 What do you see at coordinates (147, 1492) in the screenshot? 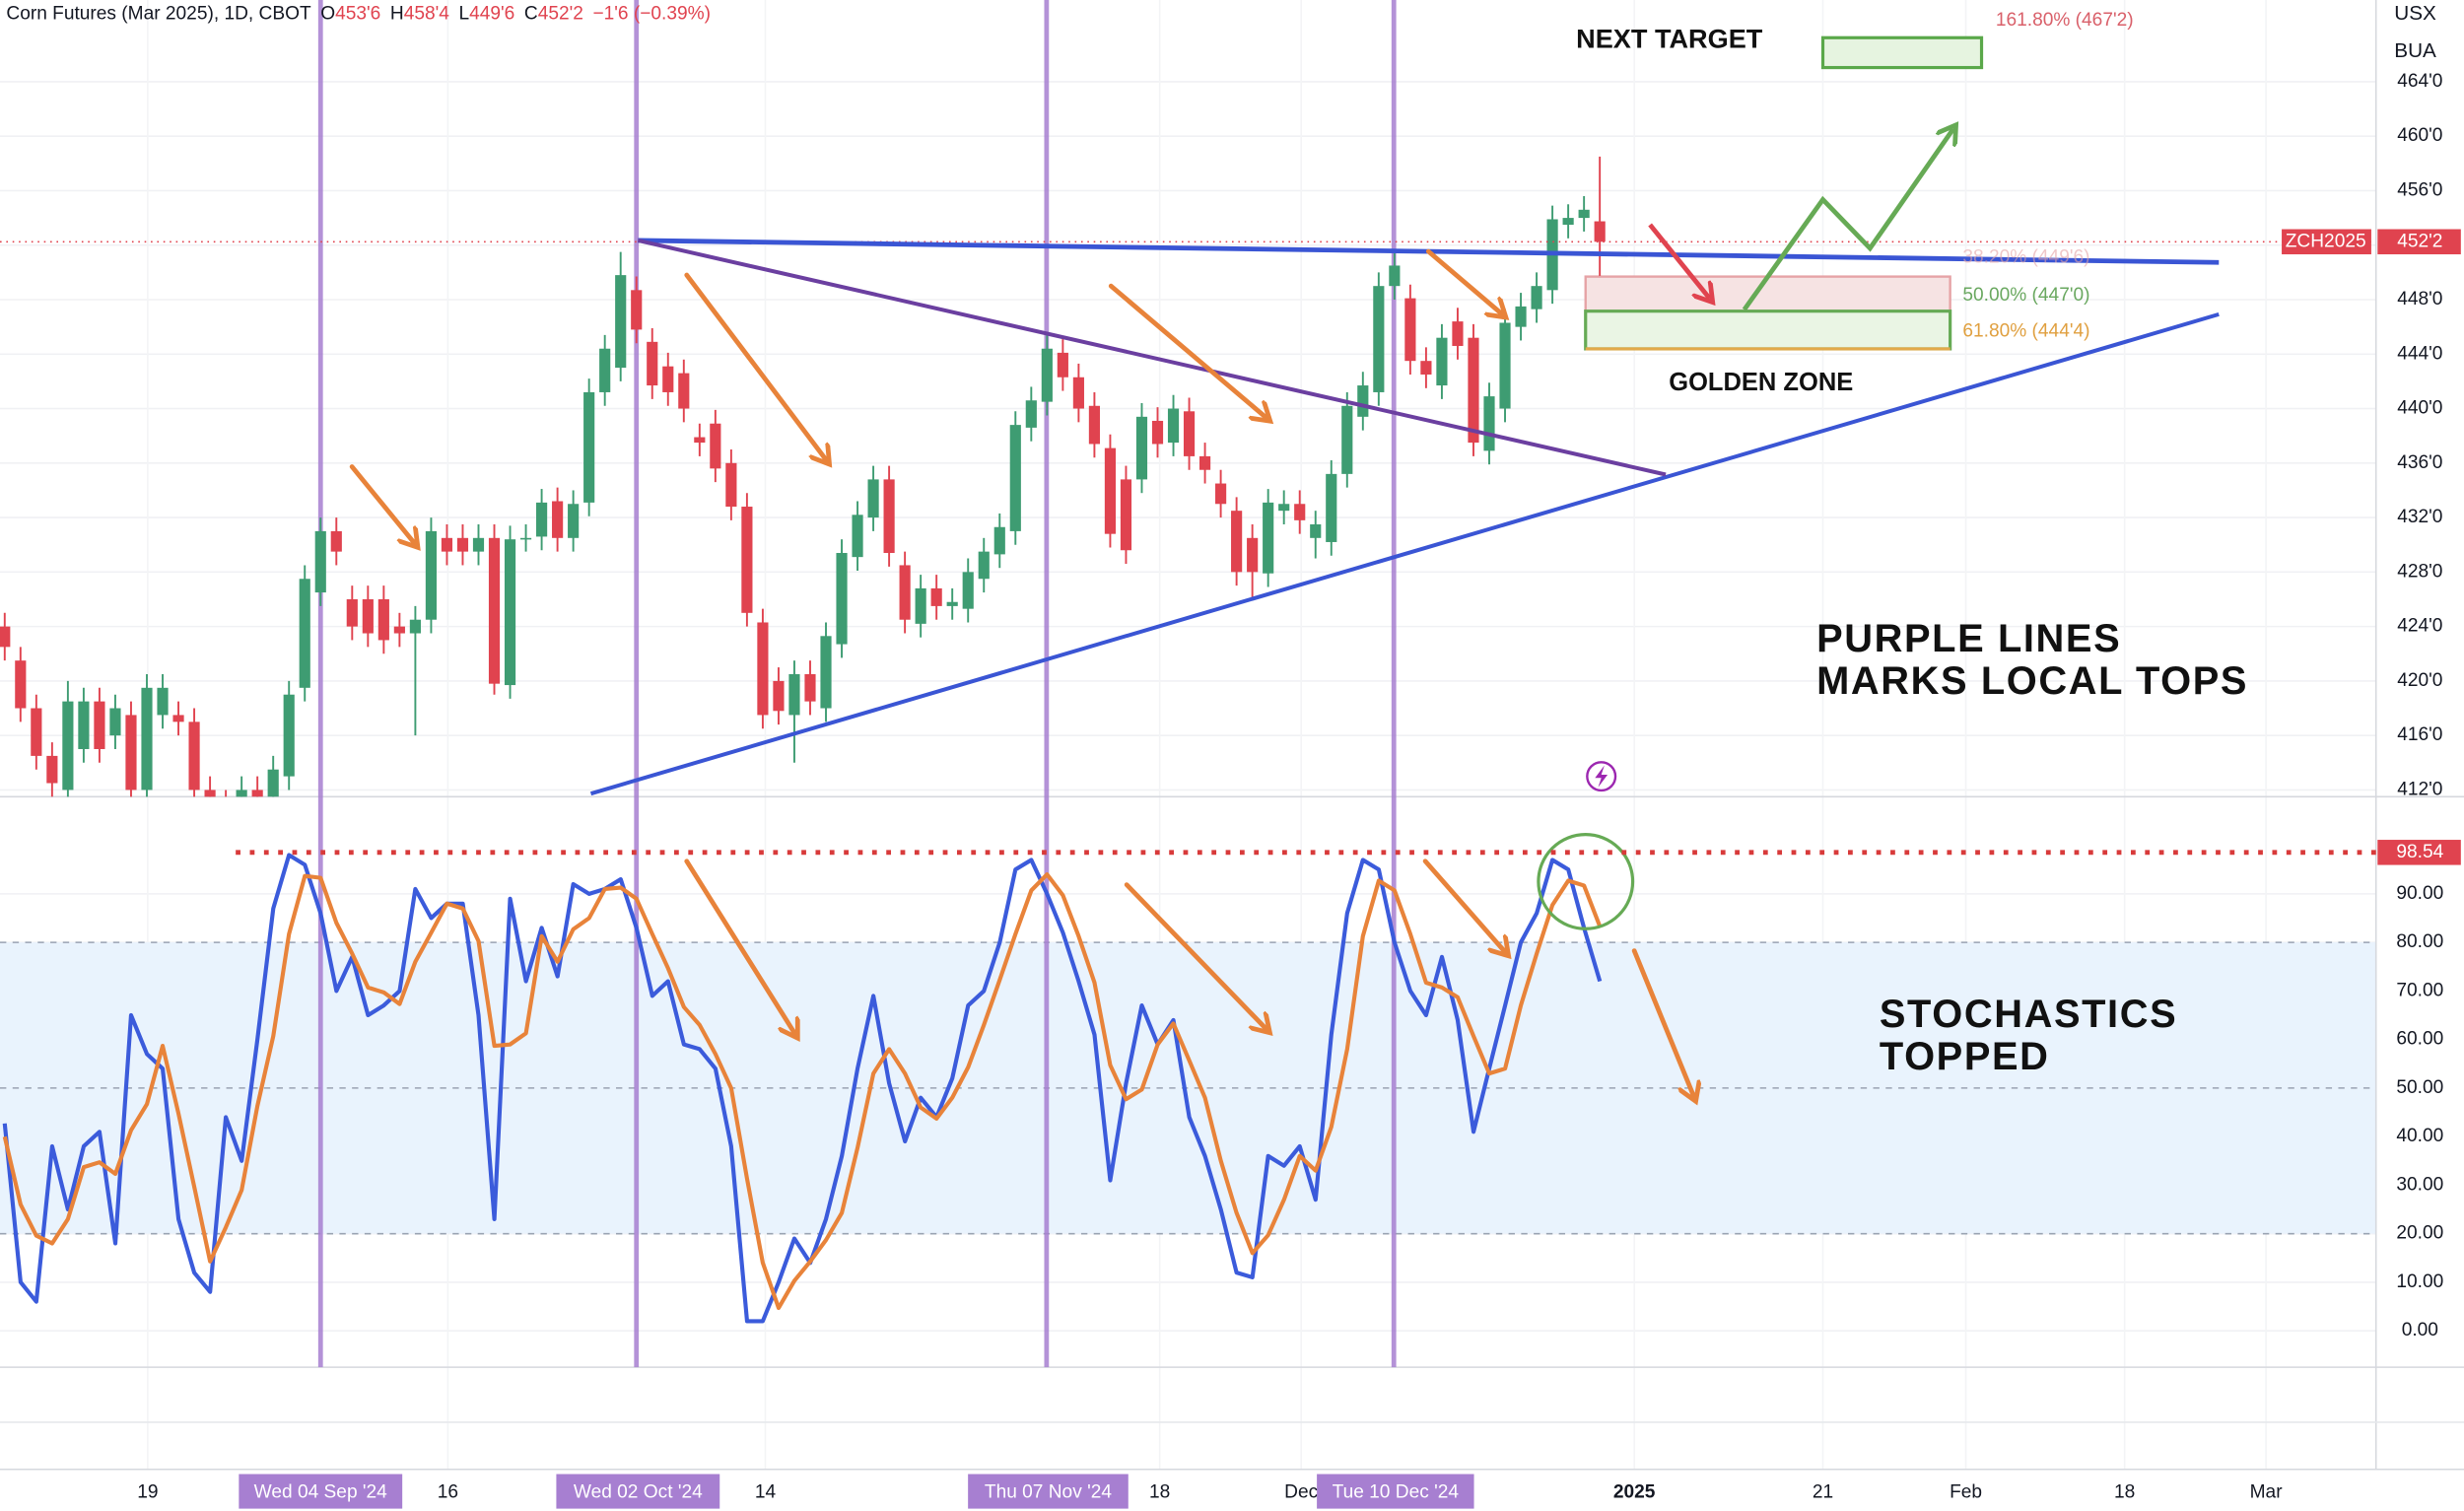
I see `x-tick-label: 19` at bounding box center [147, 1492].